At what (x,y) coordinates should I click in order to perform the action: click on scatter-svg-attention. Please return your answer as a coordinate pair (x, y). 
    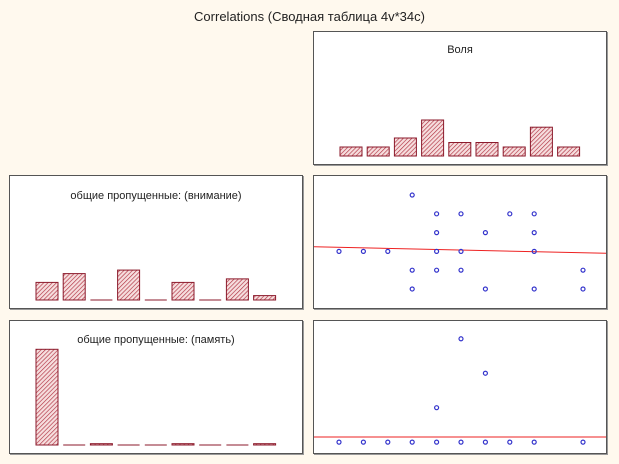
    Looking at the image, I should click on (460, 242).